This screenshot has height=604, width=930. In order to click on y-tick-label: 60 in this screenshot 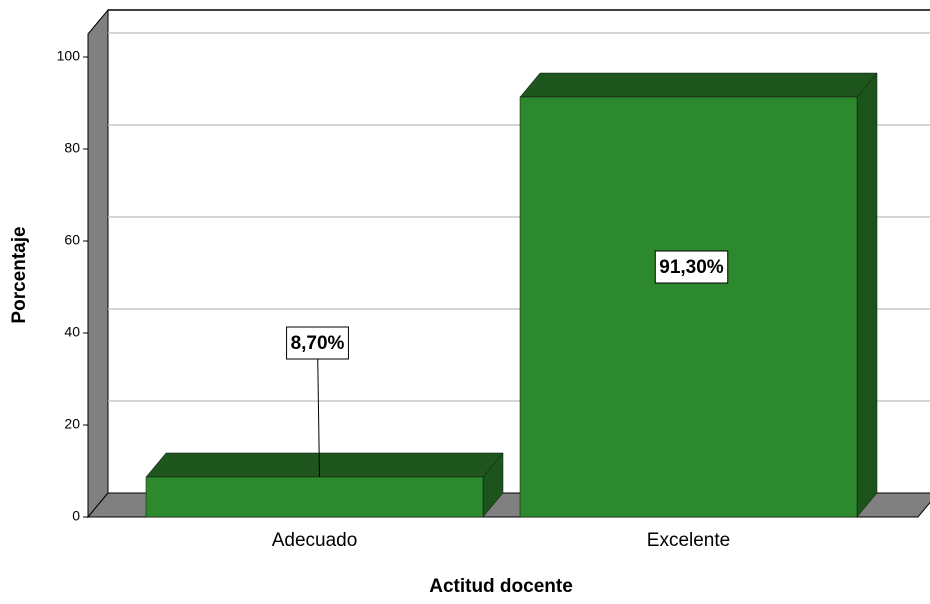, I will do `click(72, 240)`.